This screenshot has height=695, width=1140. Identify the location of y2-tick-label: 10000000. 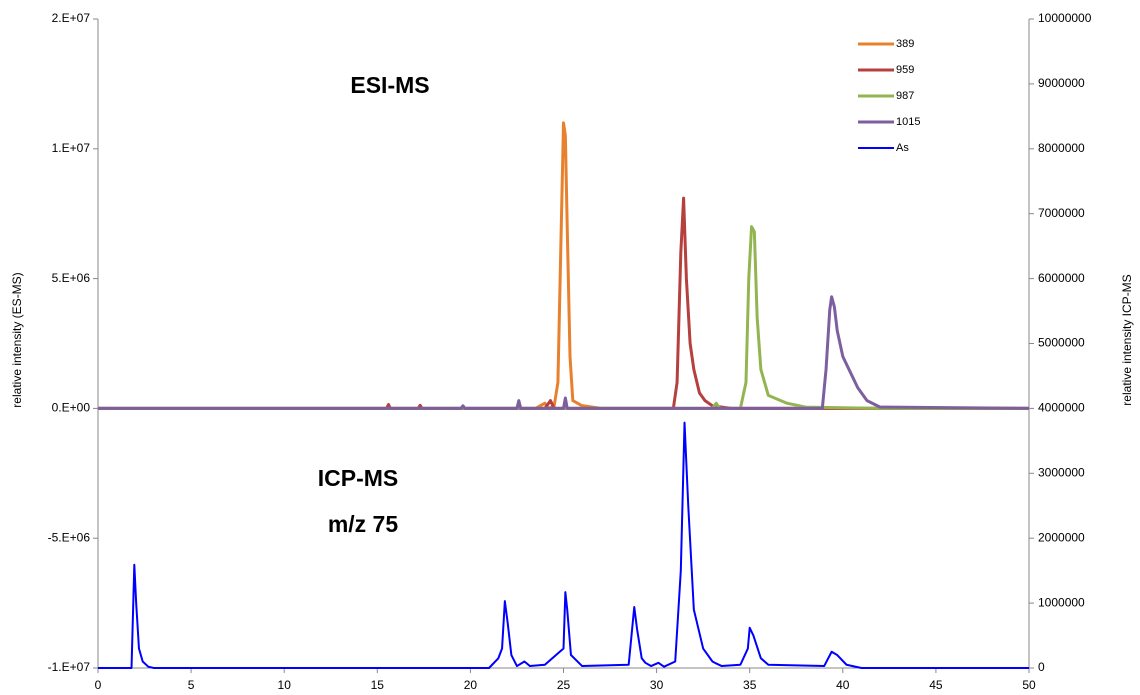
(1065, 18).